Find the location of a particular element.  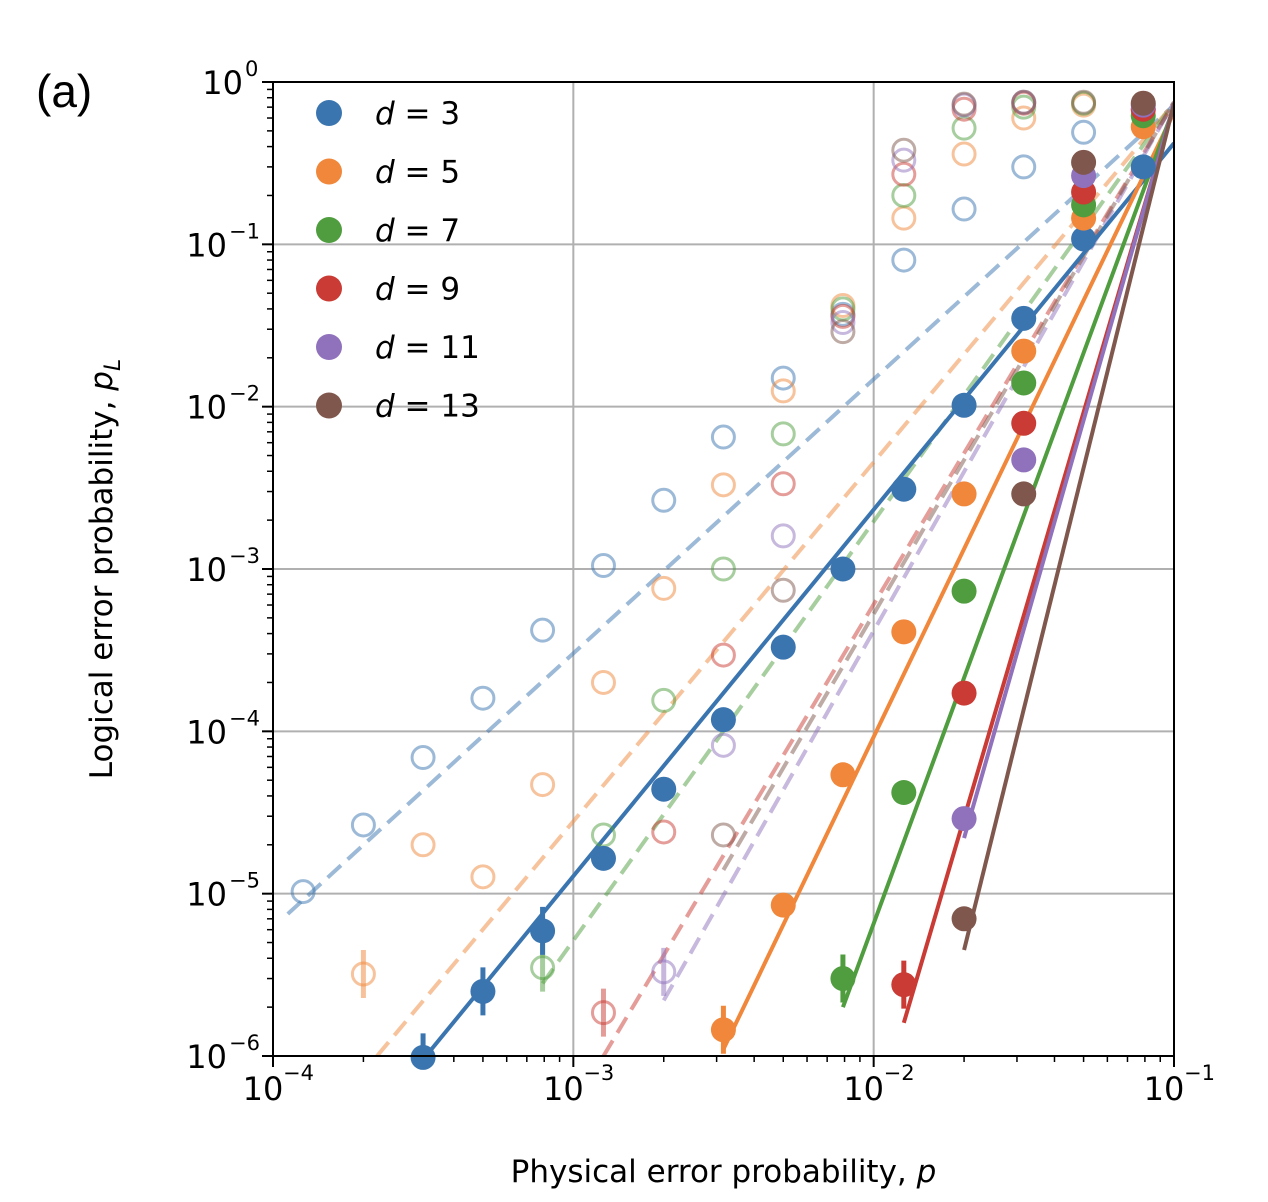

x-tick-label: 10 −3 is located at coordinates (578, 1084).